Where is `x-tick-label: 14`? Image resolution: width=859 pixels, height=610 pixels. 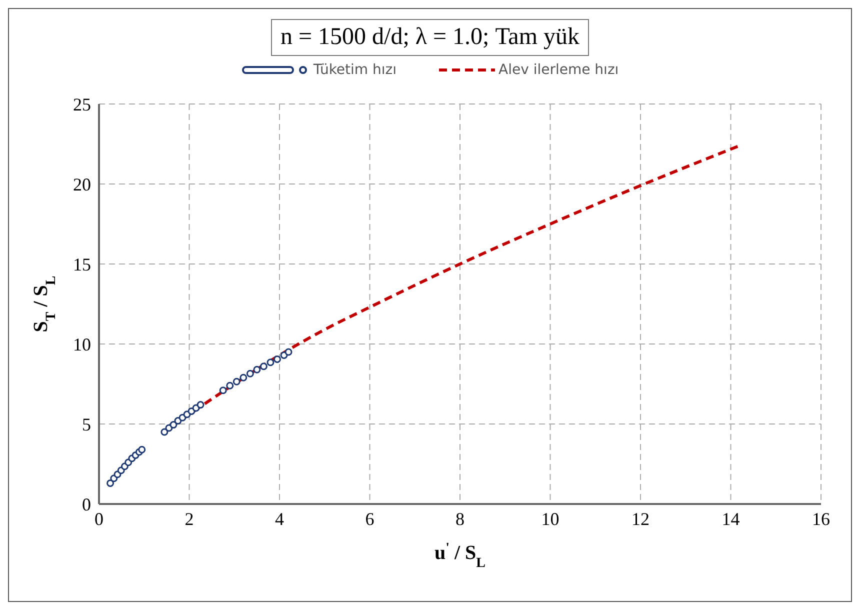
x-tick-label: 14 is located at coordinates (731, 518).